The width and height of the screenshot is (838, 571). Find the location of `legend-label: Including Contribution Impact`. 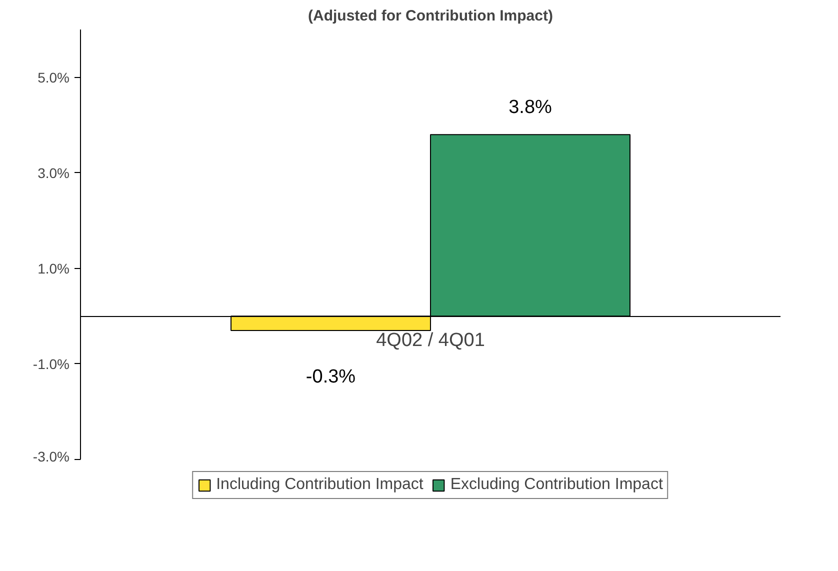

legend-label: Including Contribution Impact is located at coordinates (320, 485).